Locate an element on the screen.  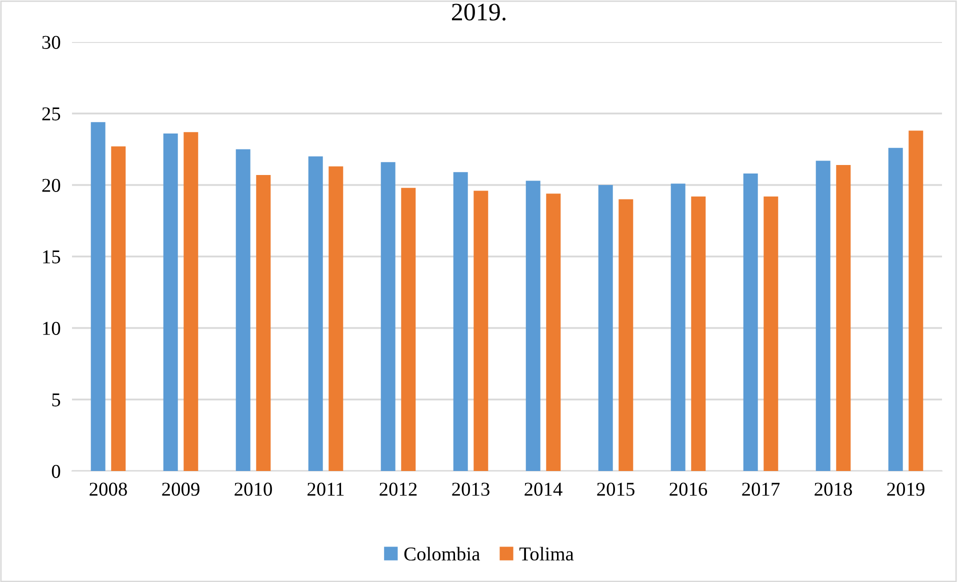
y-tick-label: 15 is located at coordinates (51, 257).